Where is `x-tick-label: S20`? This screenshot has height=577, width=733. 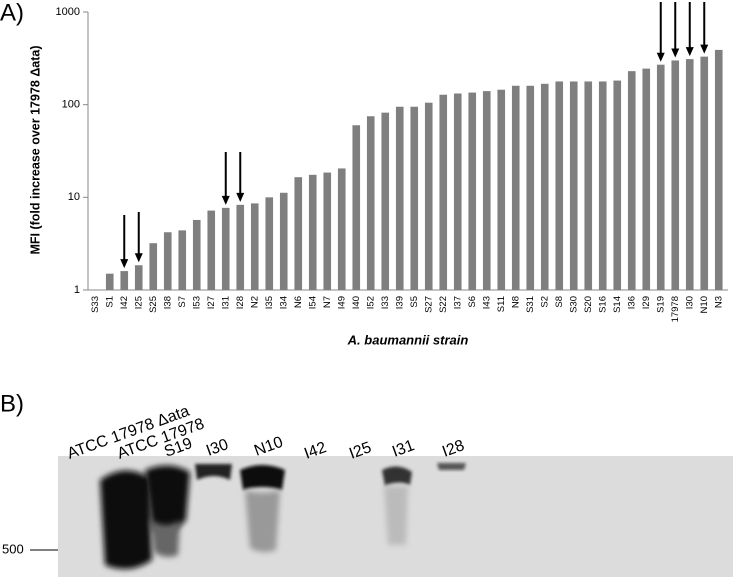
x-tick-label: S20 is located at coordinates (588, 304).